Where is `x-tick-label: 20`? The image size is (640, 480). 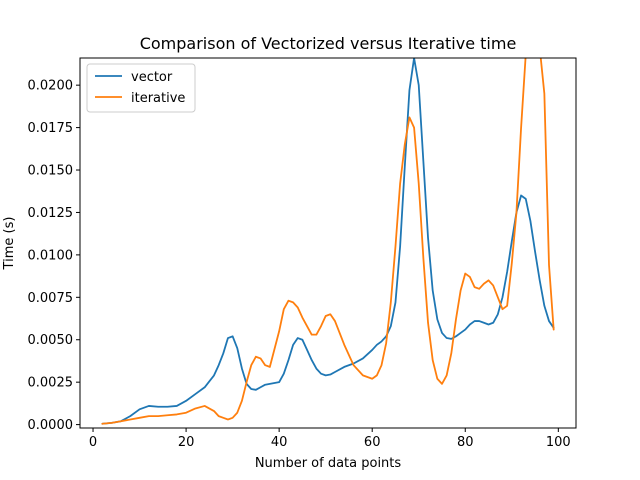 x-tick-label: 20 is located at coordinates (186, 442).